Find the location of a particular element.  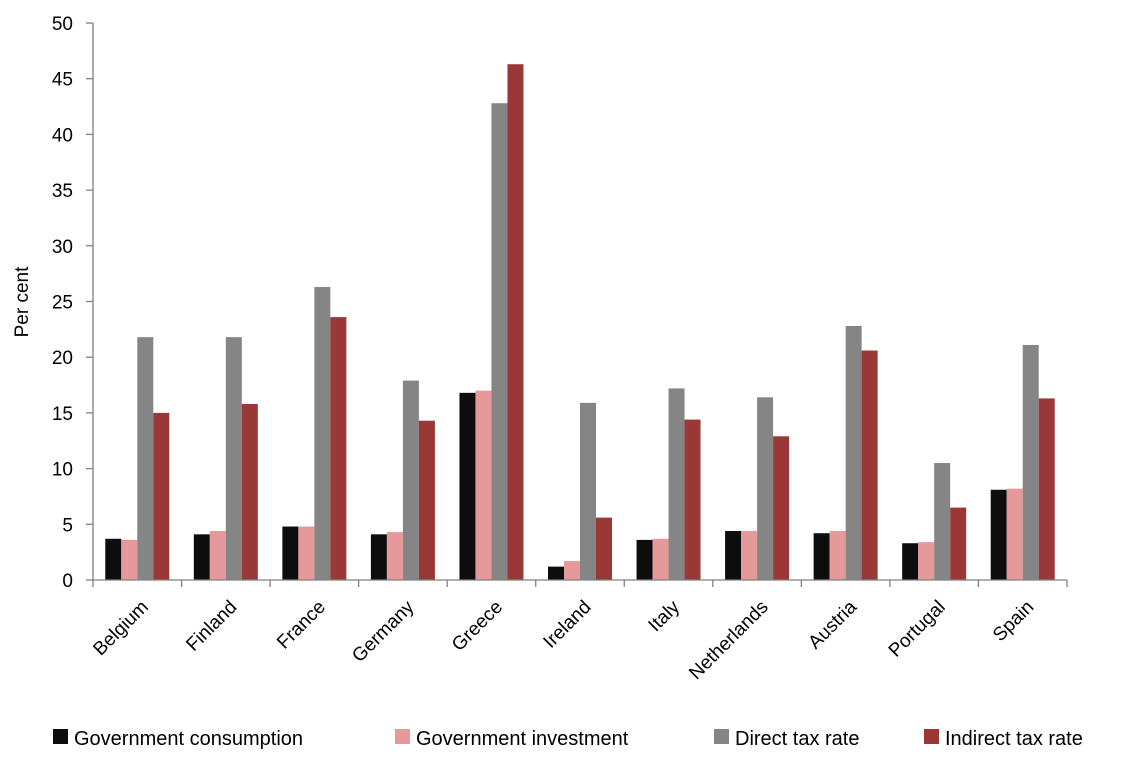

bar-portugal-government-consumption is located at coordinates (910, 561).